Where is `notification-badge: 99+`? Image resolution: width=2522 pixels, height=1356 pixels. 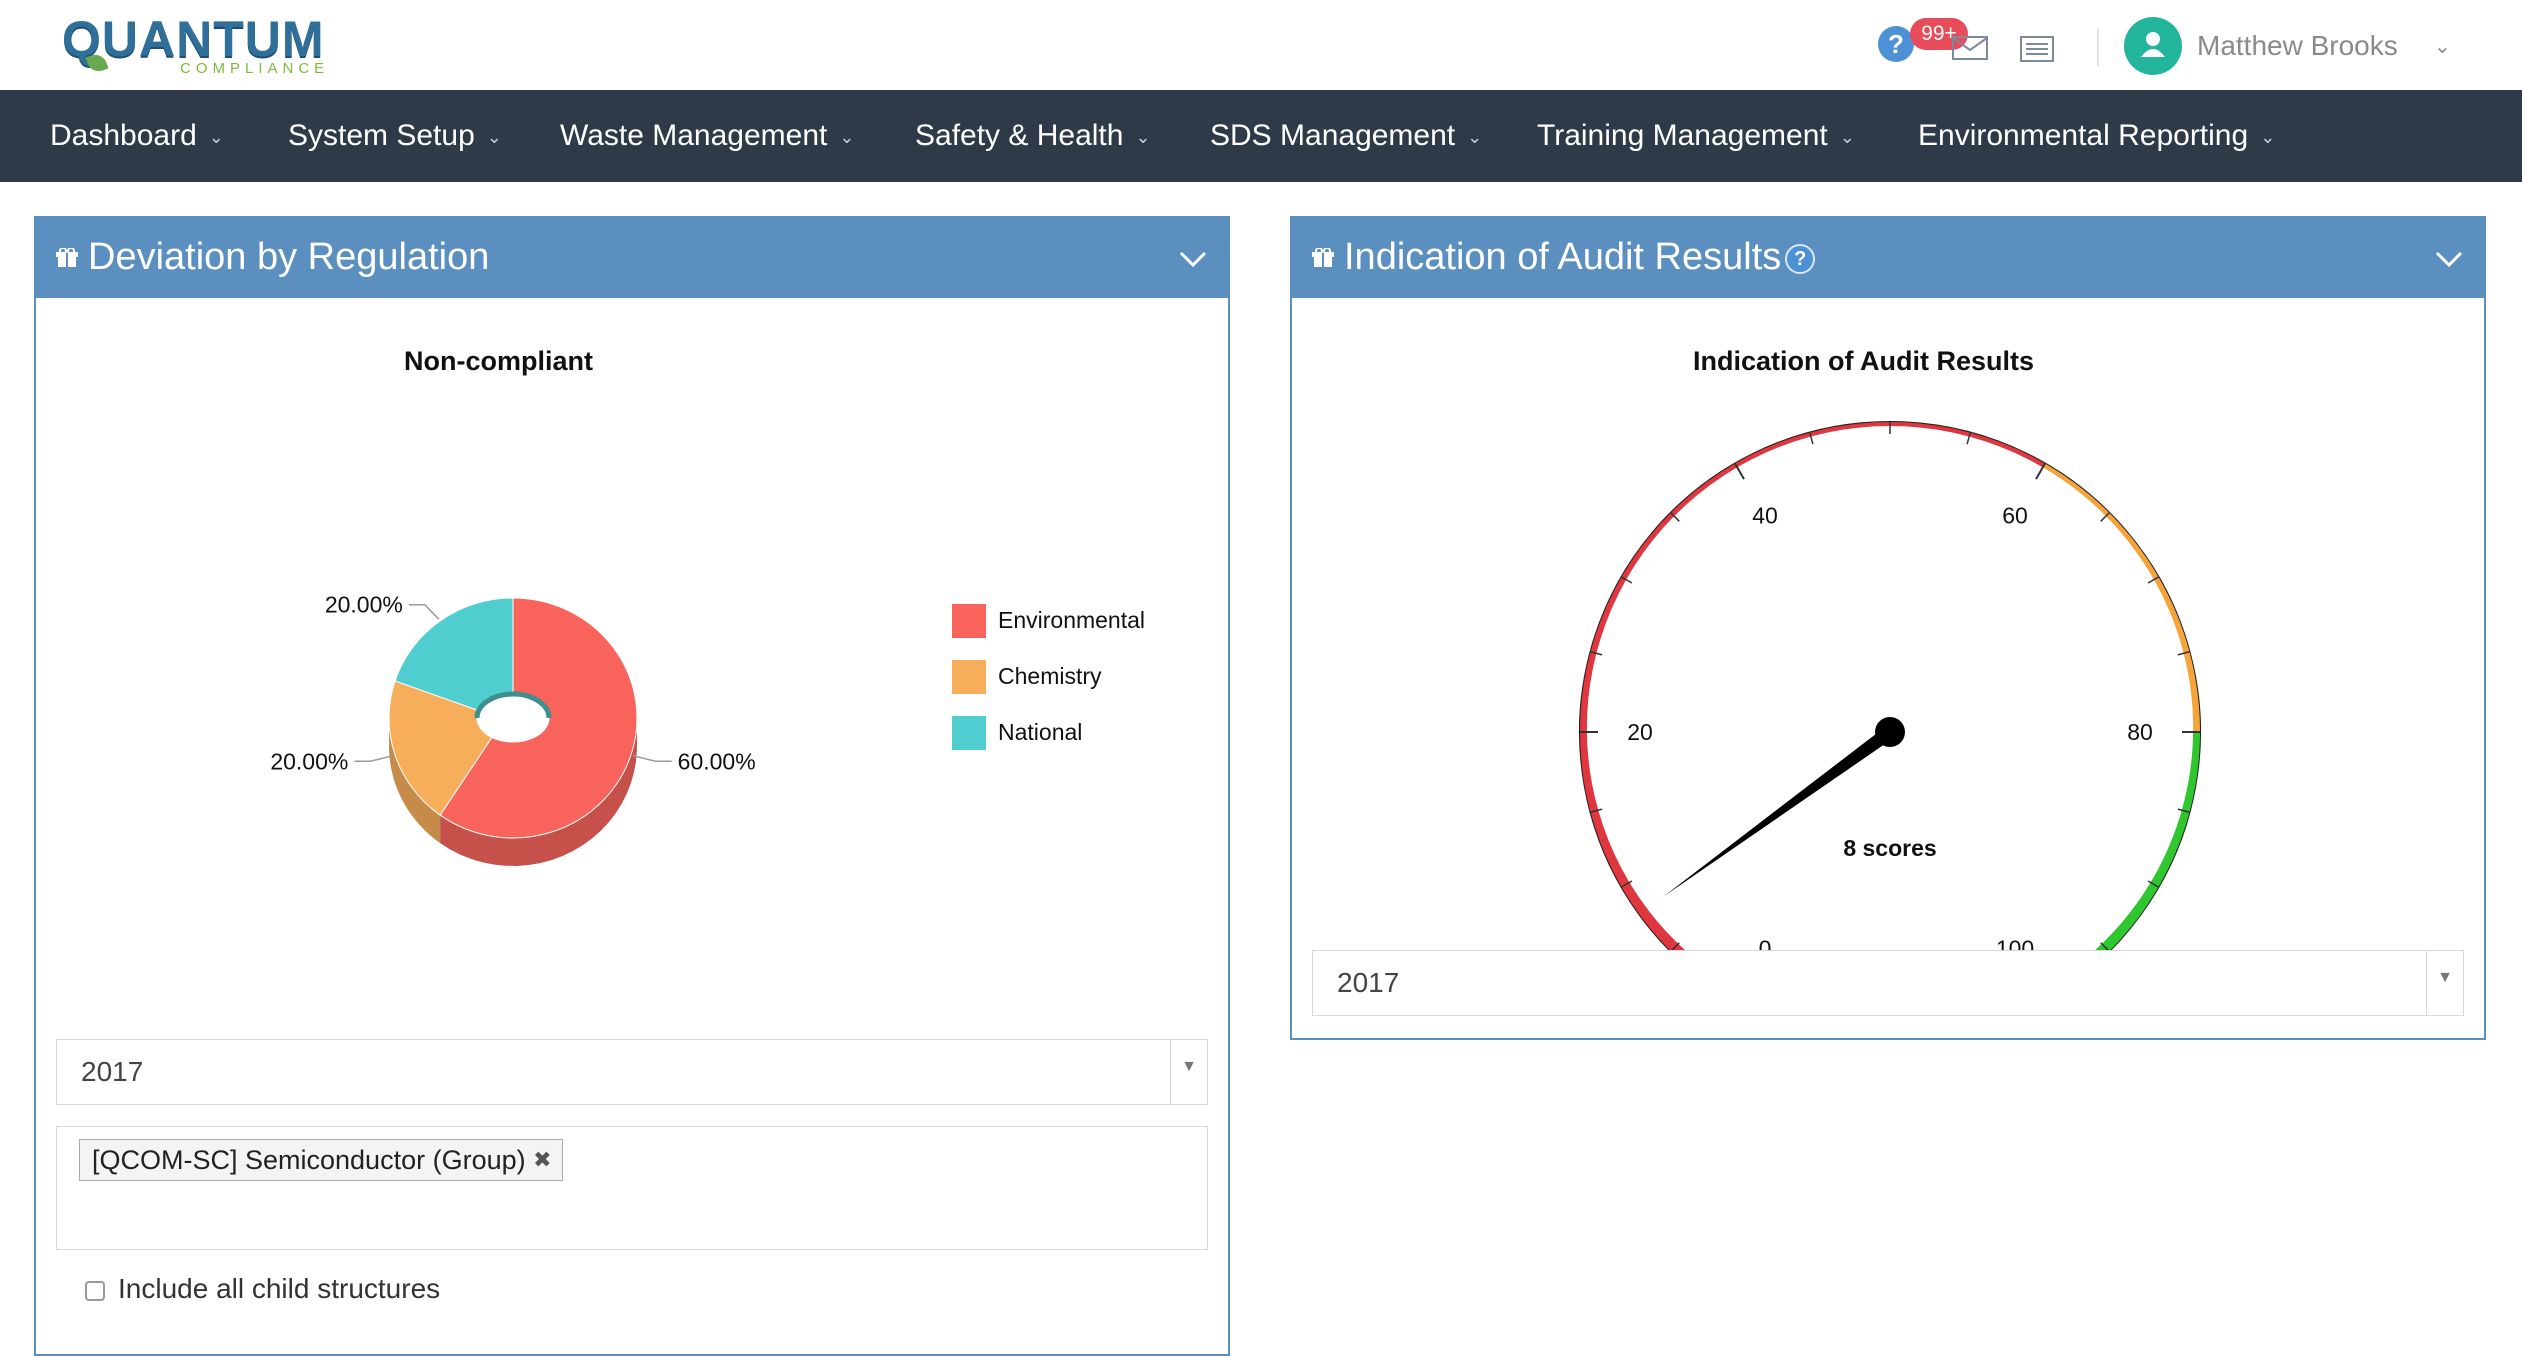
notification-badge: 99+ is located at coordinates (1939, 34).